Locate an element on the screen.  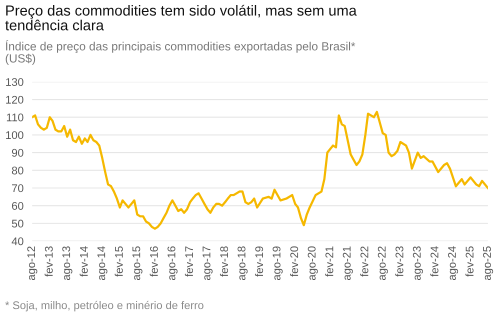
x-tick-label: ago-13 is located at coordinates (67, 263).